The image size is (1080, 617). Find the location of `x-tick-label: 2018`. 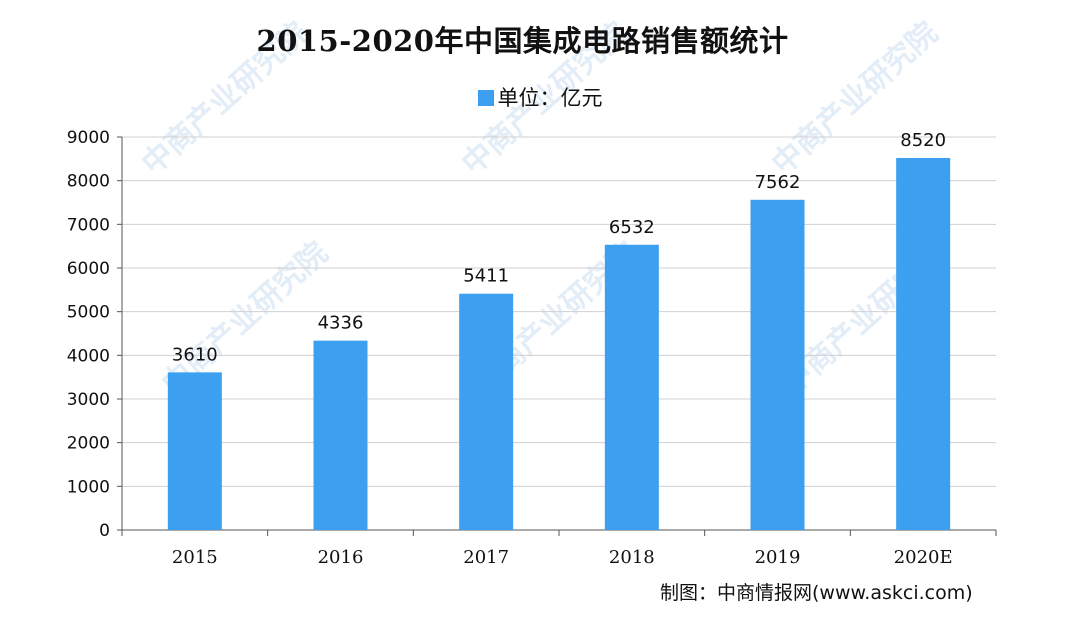

x-tick-label: 2018 is located at coordinates (632, 557).